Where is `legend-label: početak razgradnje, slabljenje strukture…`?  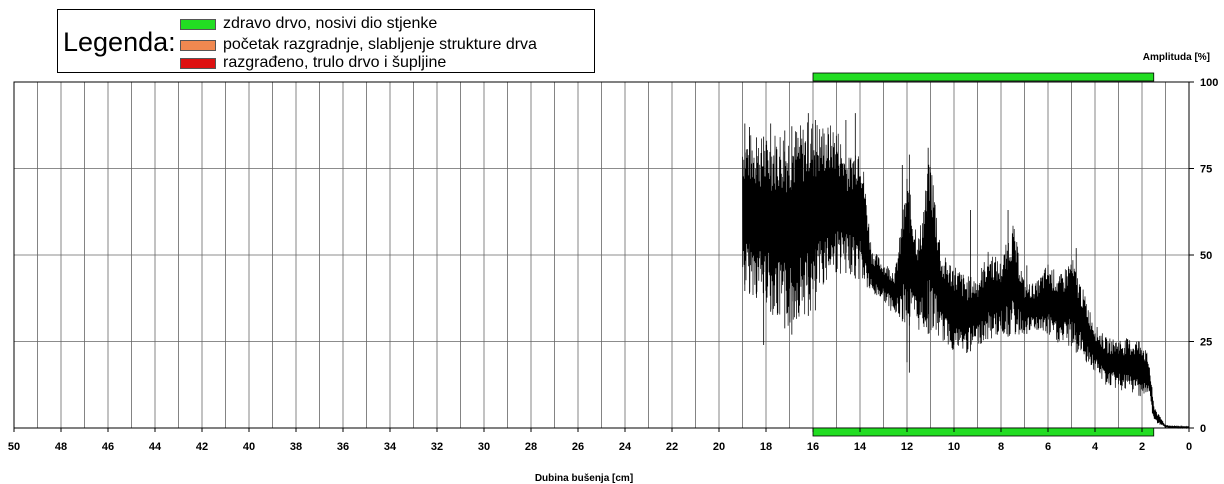
legend-label: početak razgradnje, slabljenje strukture… is located at coordinates (380, 44).